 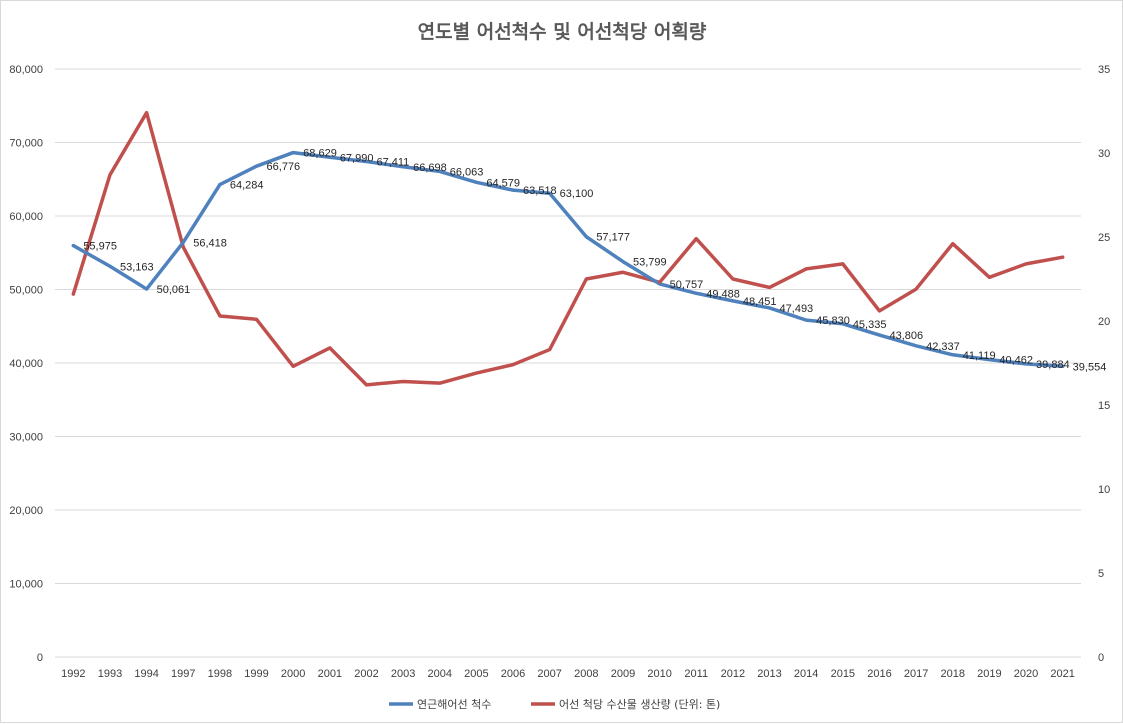 What do you see at coordinates (1104, 490) in the screenshot?
I see `y-right-tick-label: 10` at bounding box center [1104, 490].